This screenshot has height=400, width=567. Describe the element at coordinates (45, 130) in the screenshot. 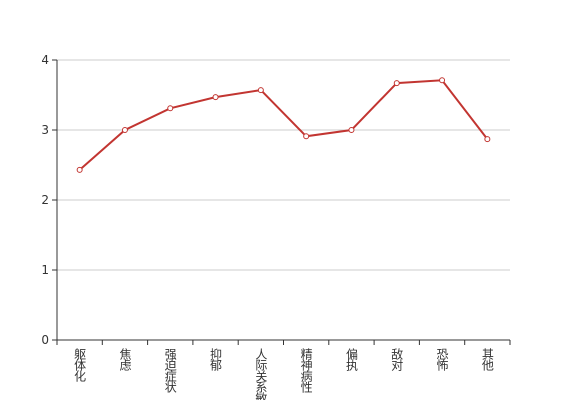

I see `y-tick-label: 3` at that location.